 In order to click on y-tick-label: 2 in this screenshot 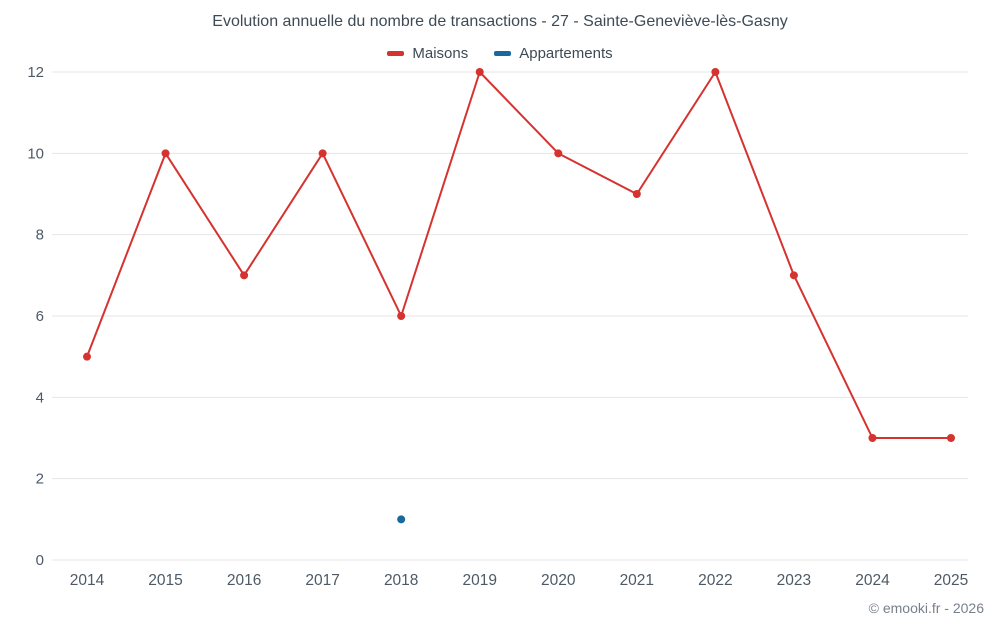, I will do `click(40, 479)`.